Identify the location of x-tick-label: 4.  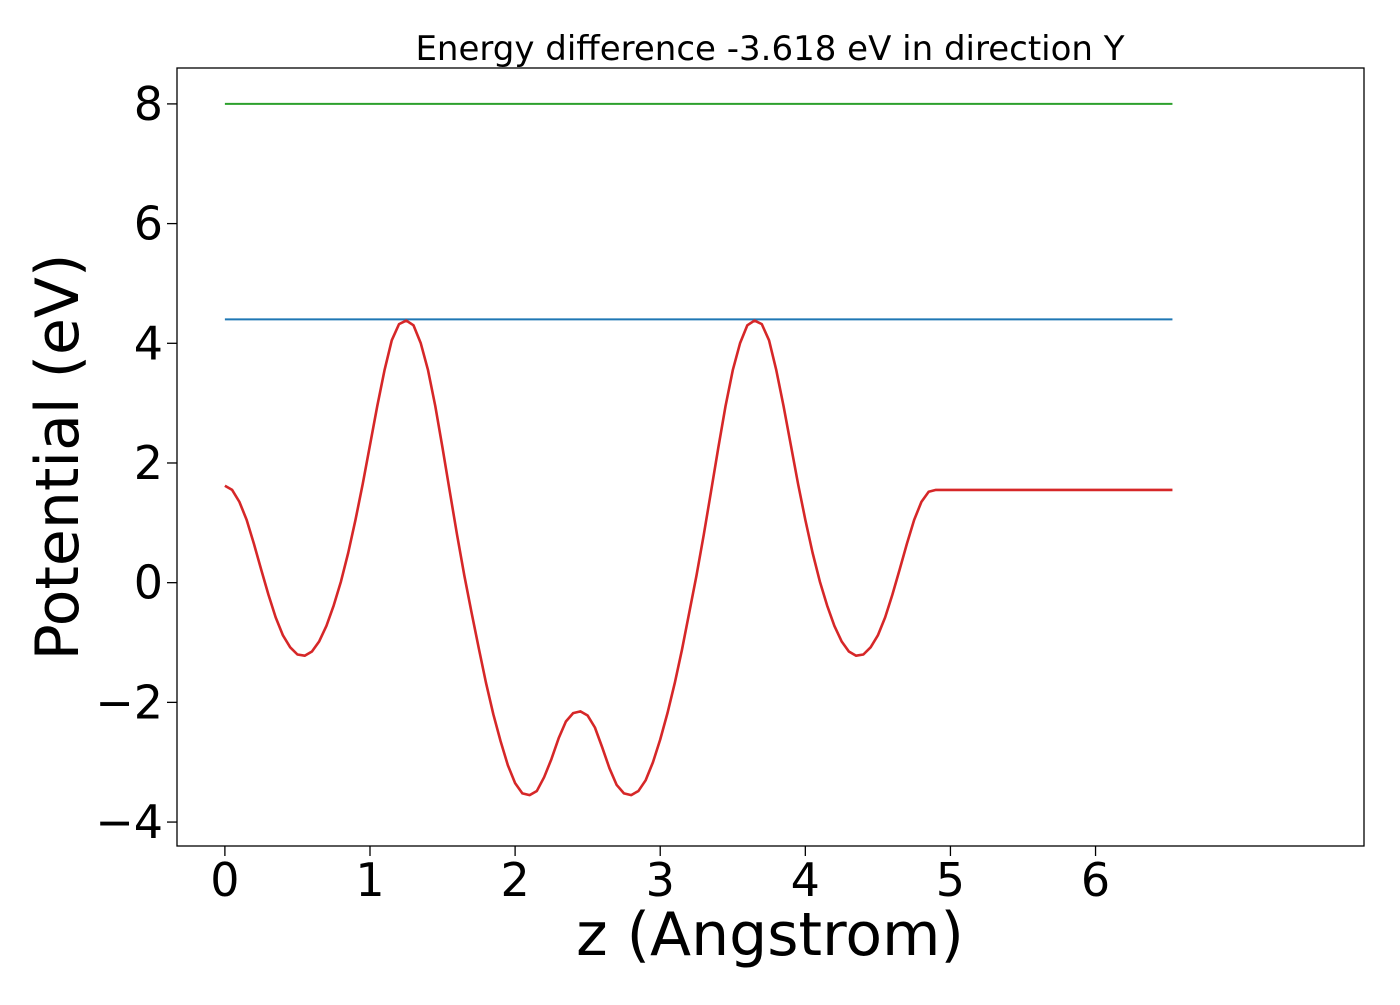
(805, 880).